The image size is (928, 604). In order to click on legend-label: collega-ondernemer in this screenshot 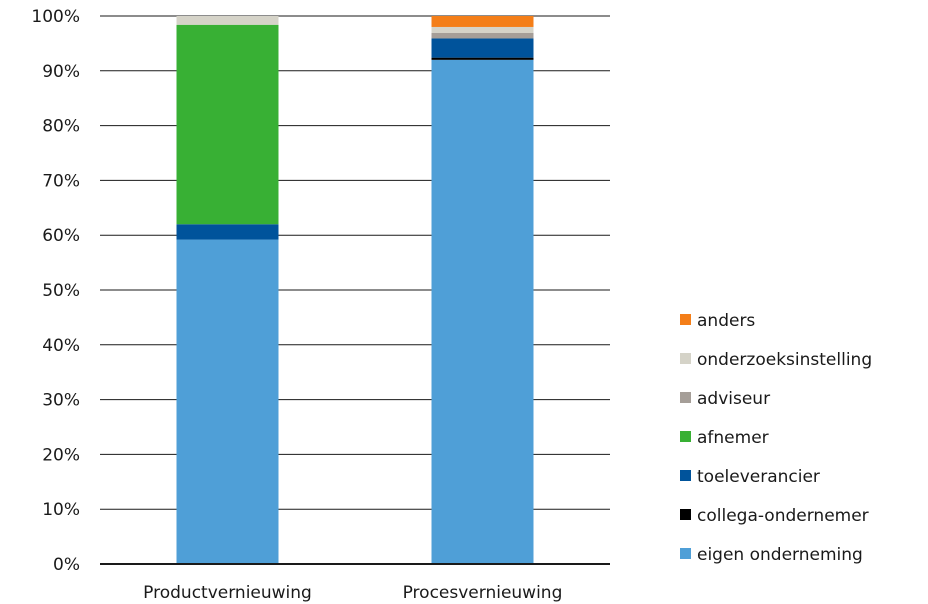, I will do `click(783, 516)`.